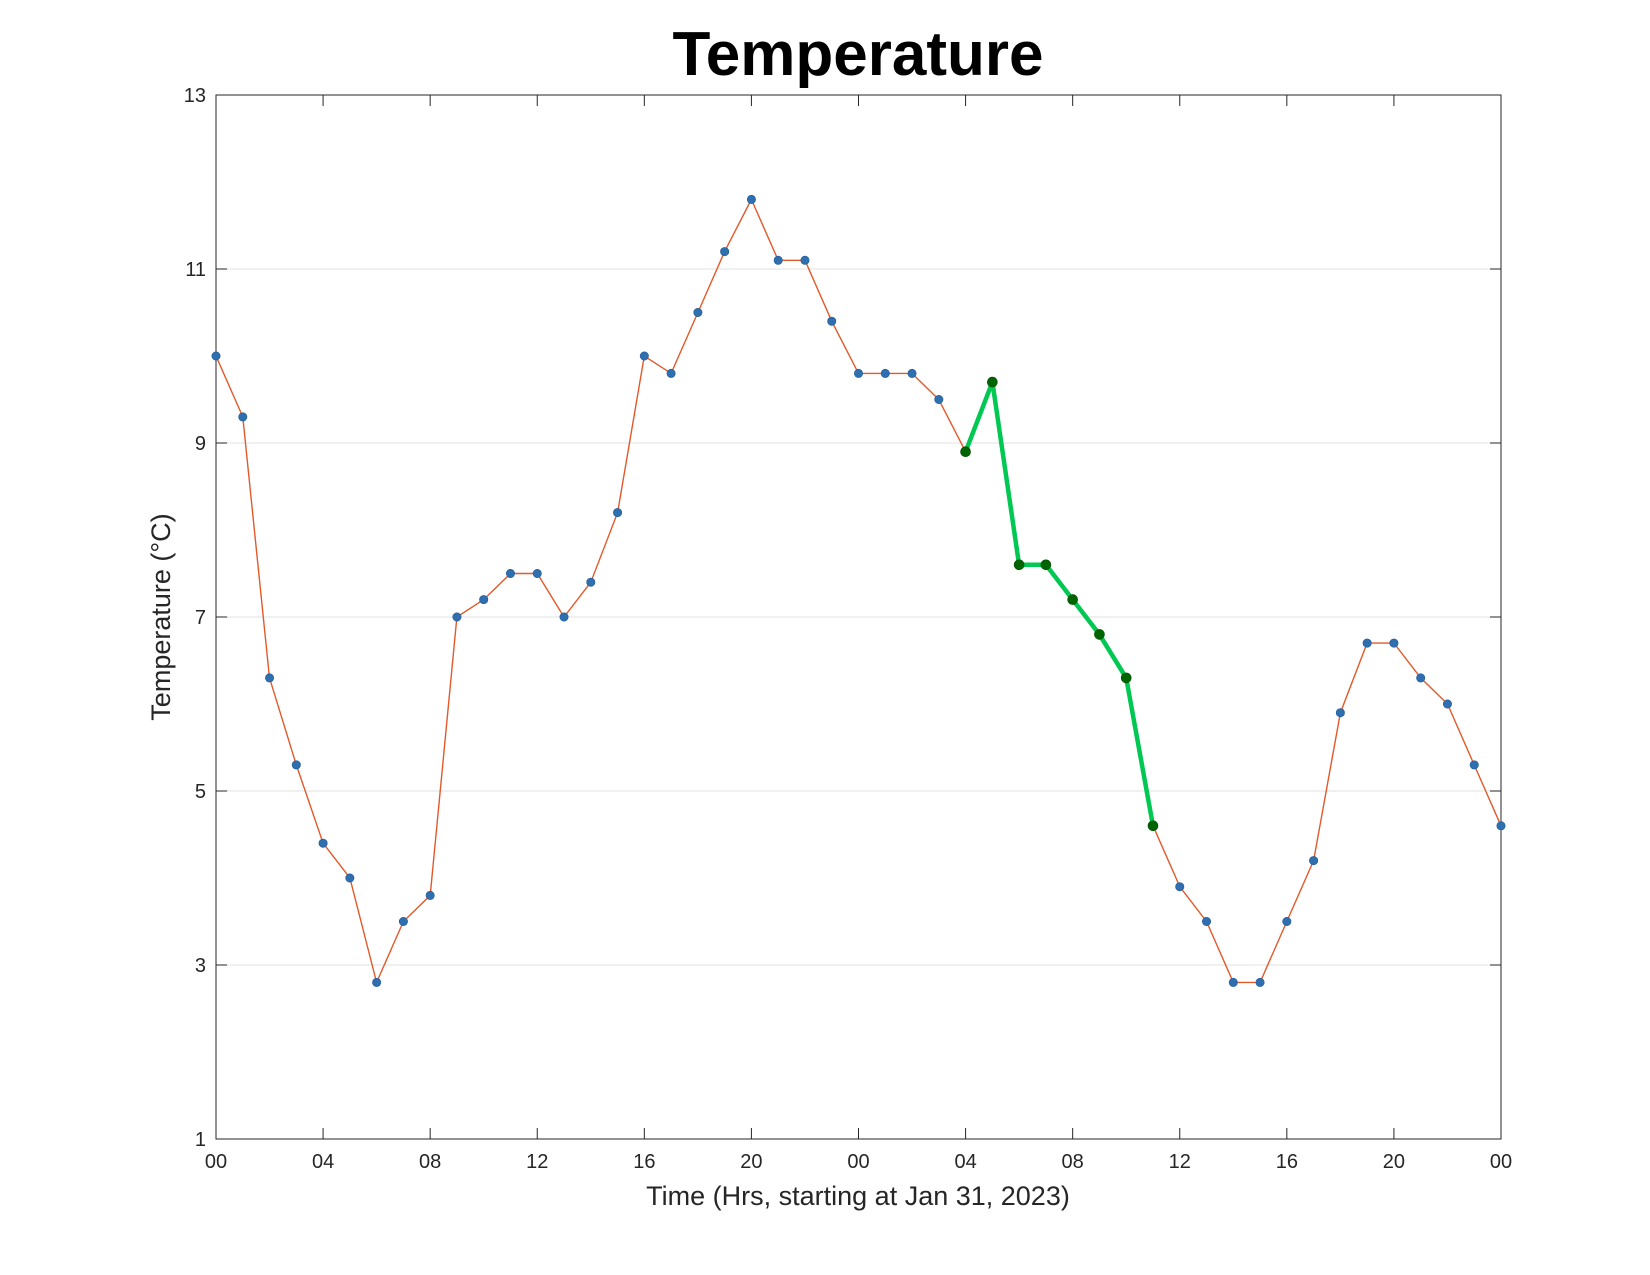 This screenshot has height=1275, width=1650. What do you see at coordinates (200, 1140) in the screenshot?
I see `y-tick-label: 1` at bounding box center [200, 1140].